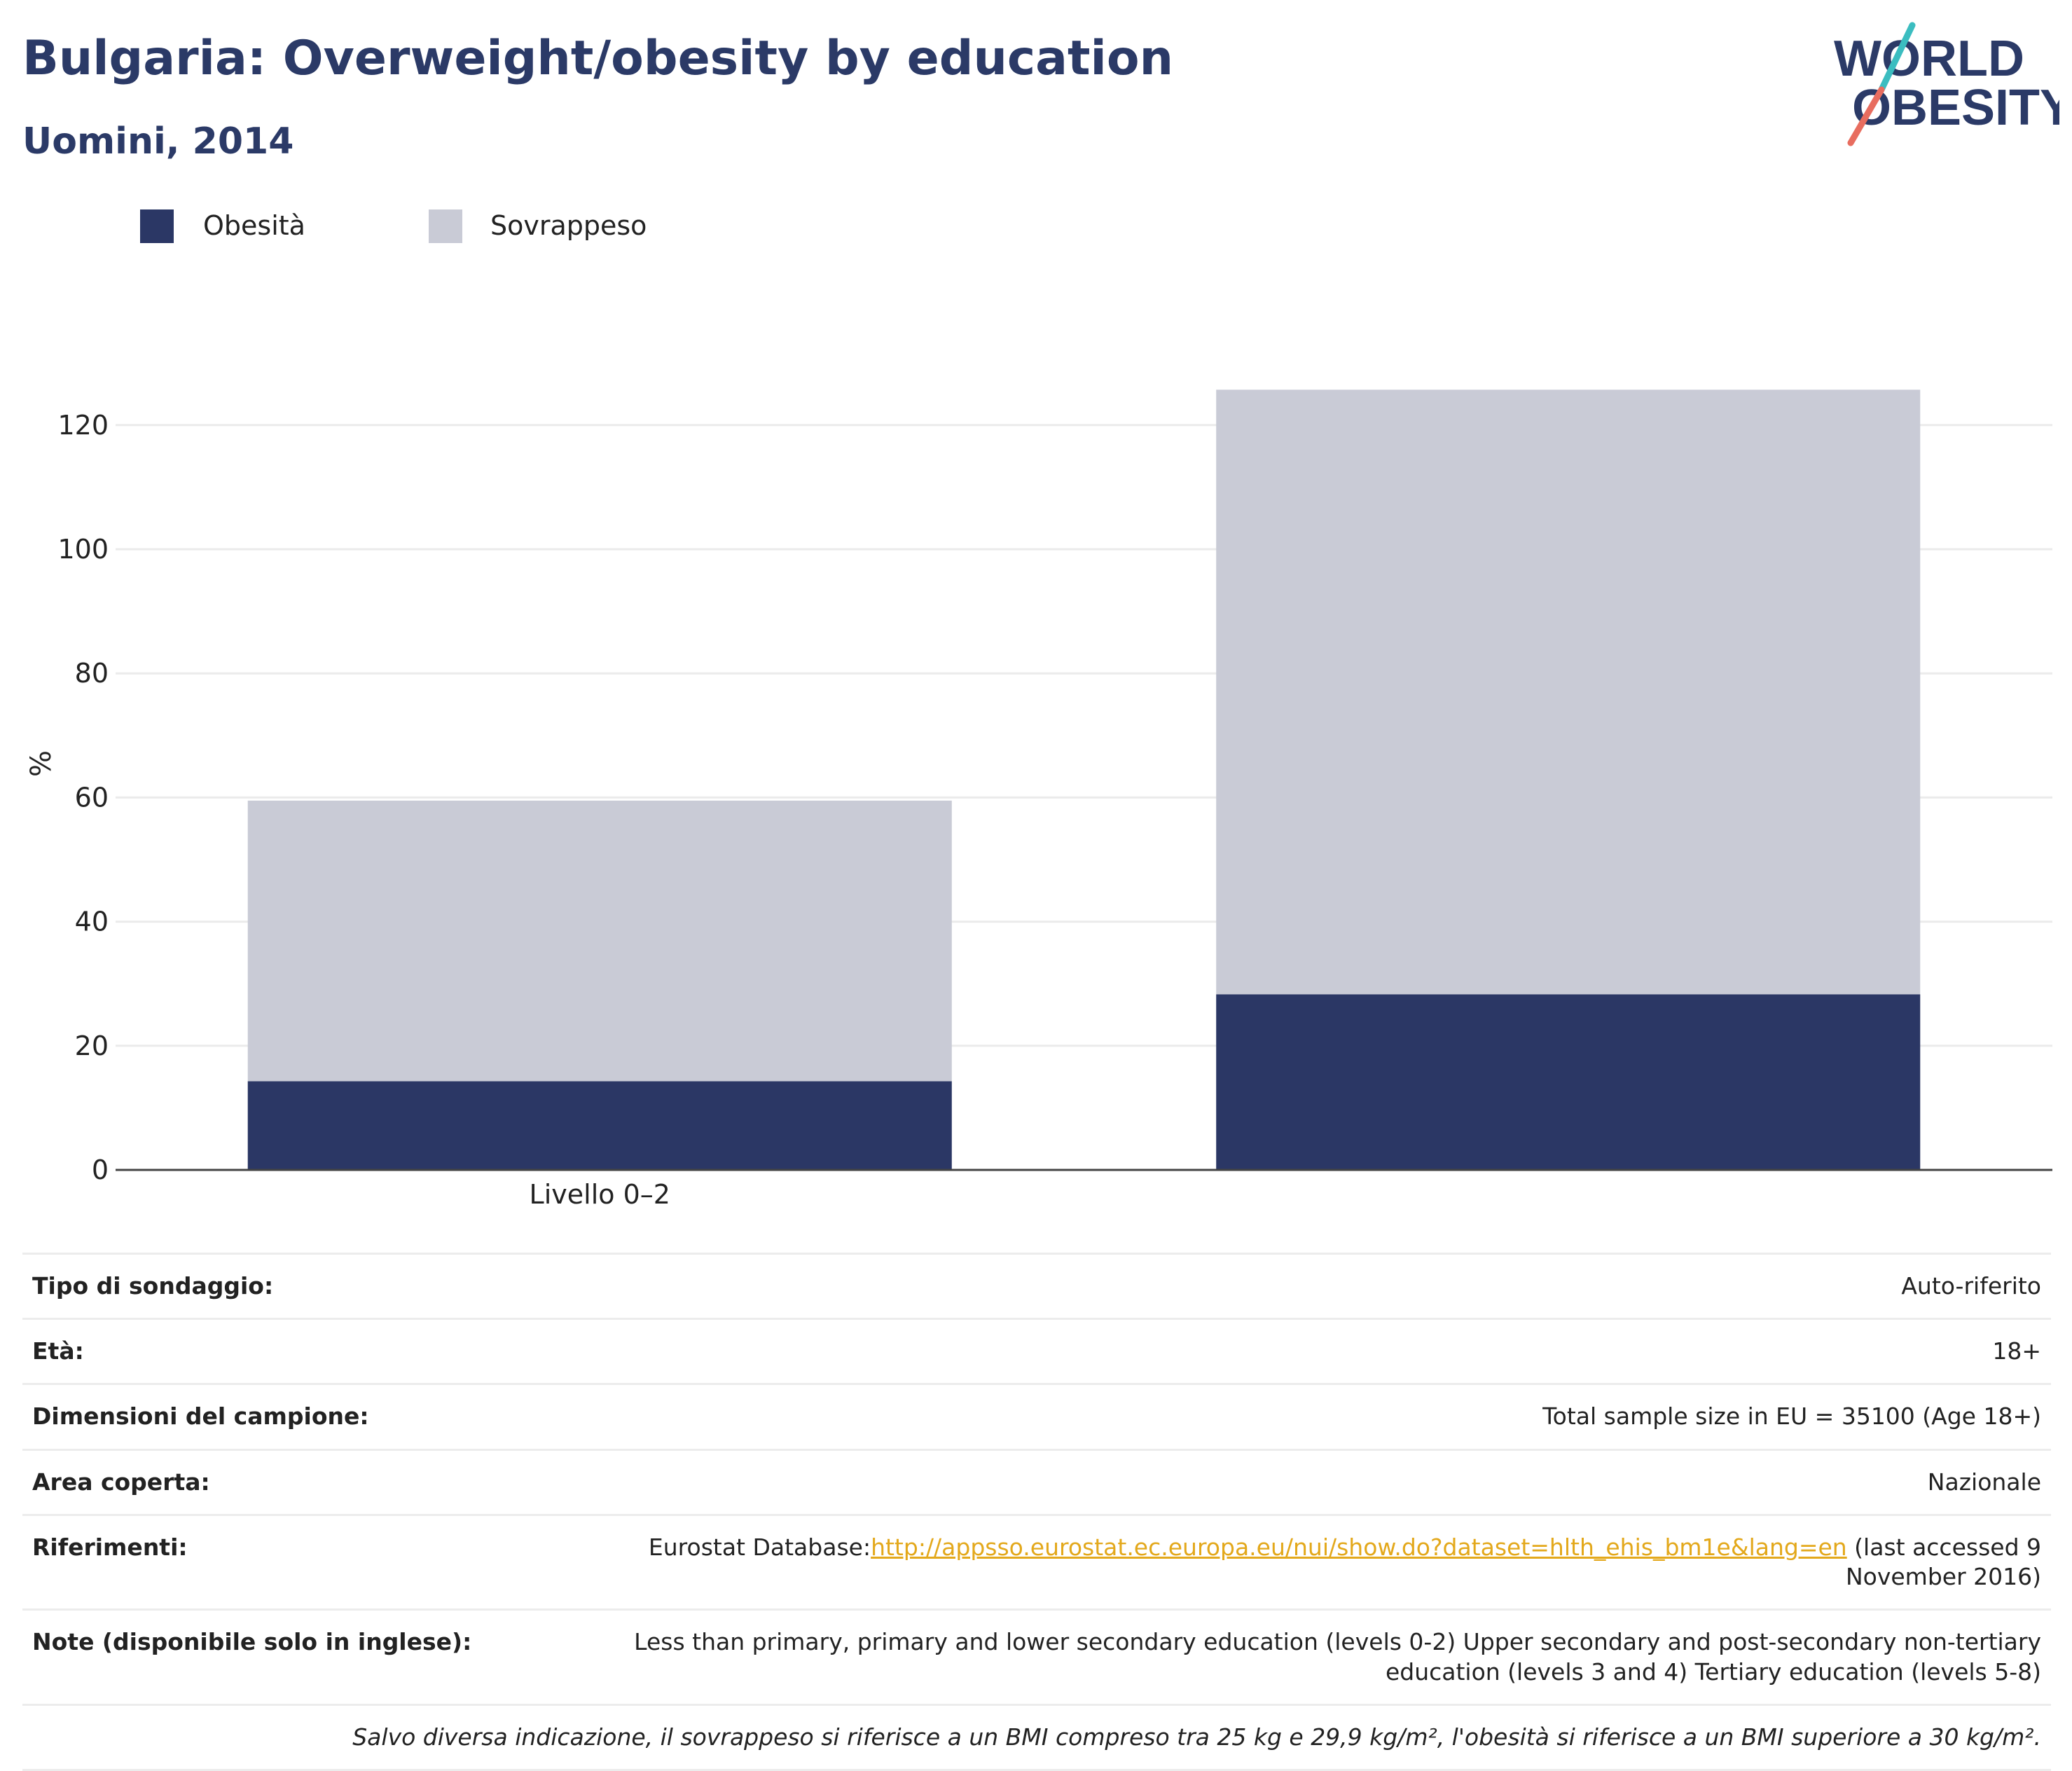  What do you see at coordinates (41, 764) in the screenshot?
I see `y-axis-label: %` at bounding box center [41, 764].